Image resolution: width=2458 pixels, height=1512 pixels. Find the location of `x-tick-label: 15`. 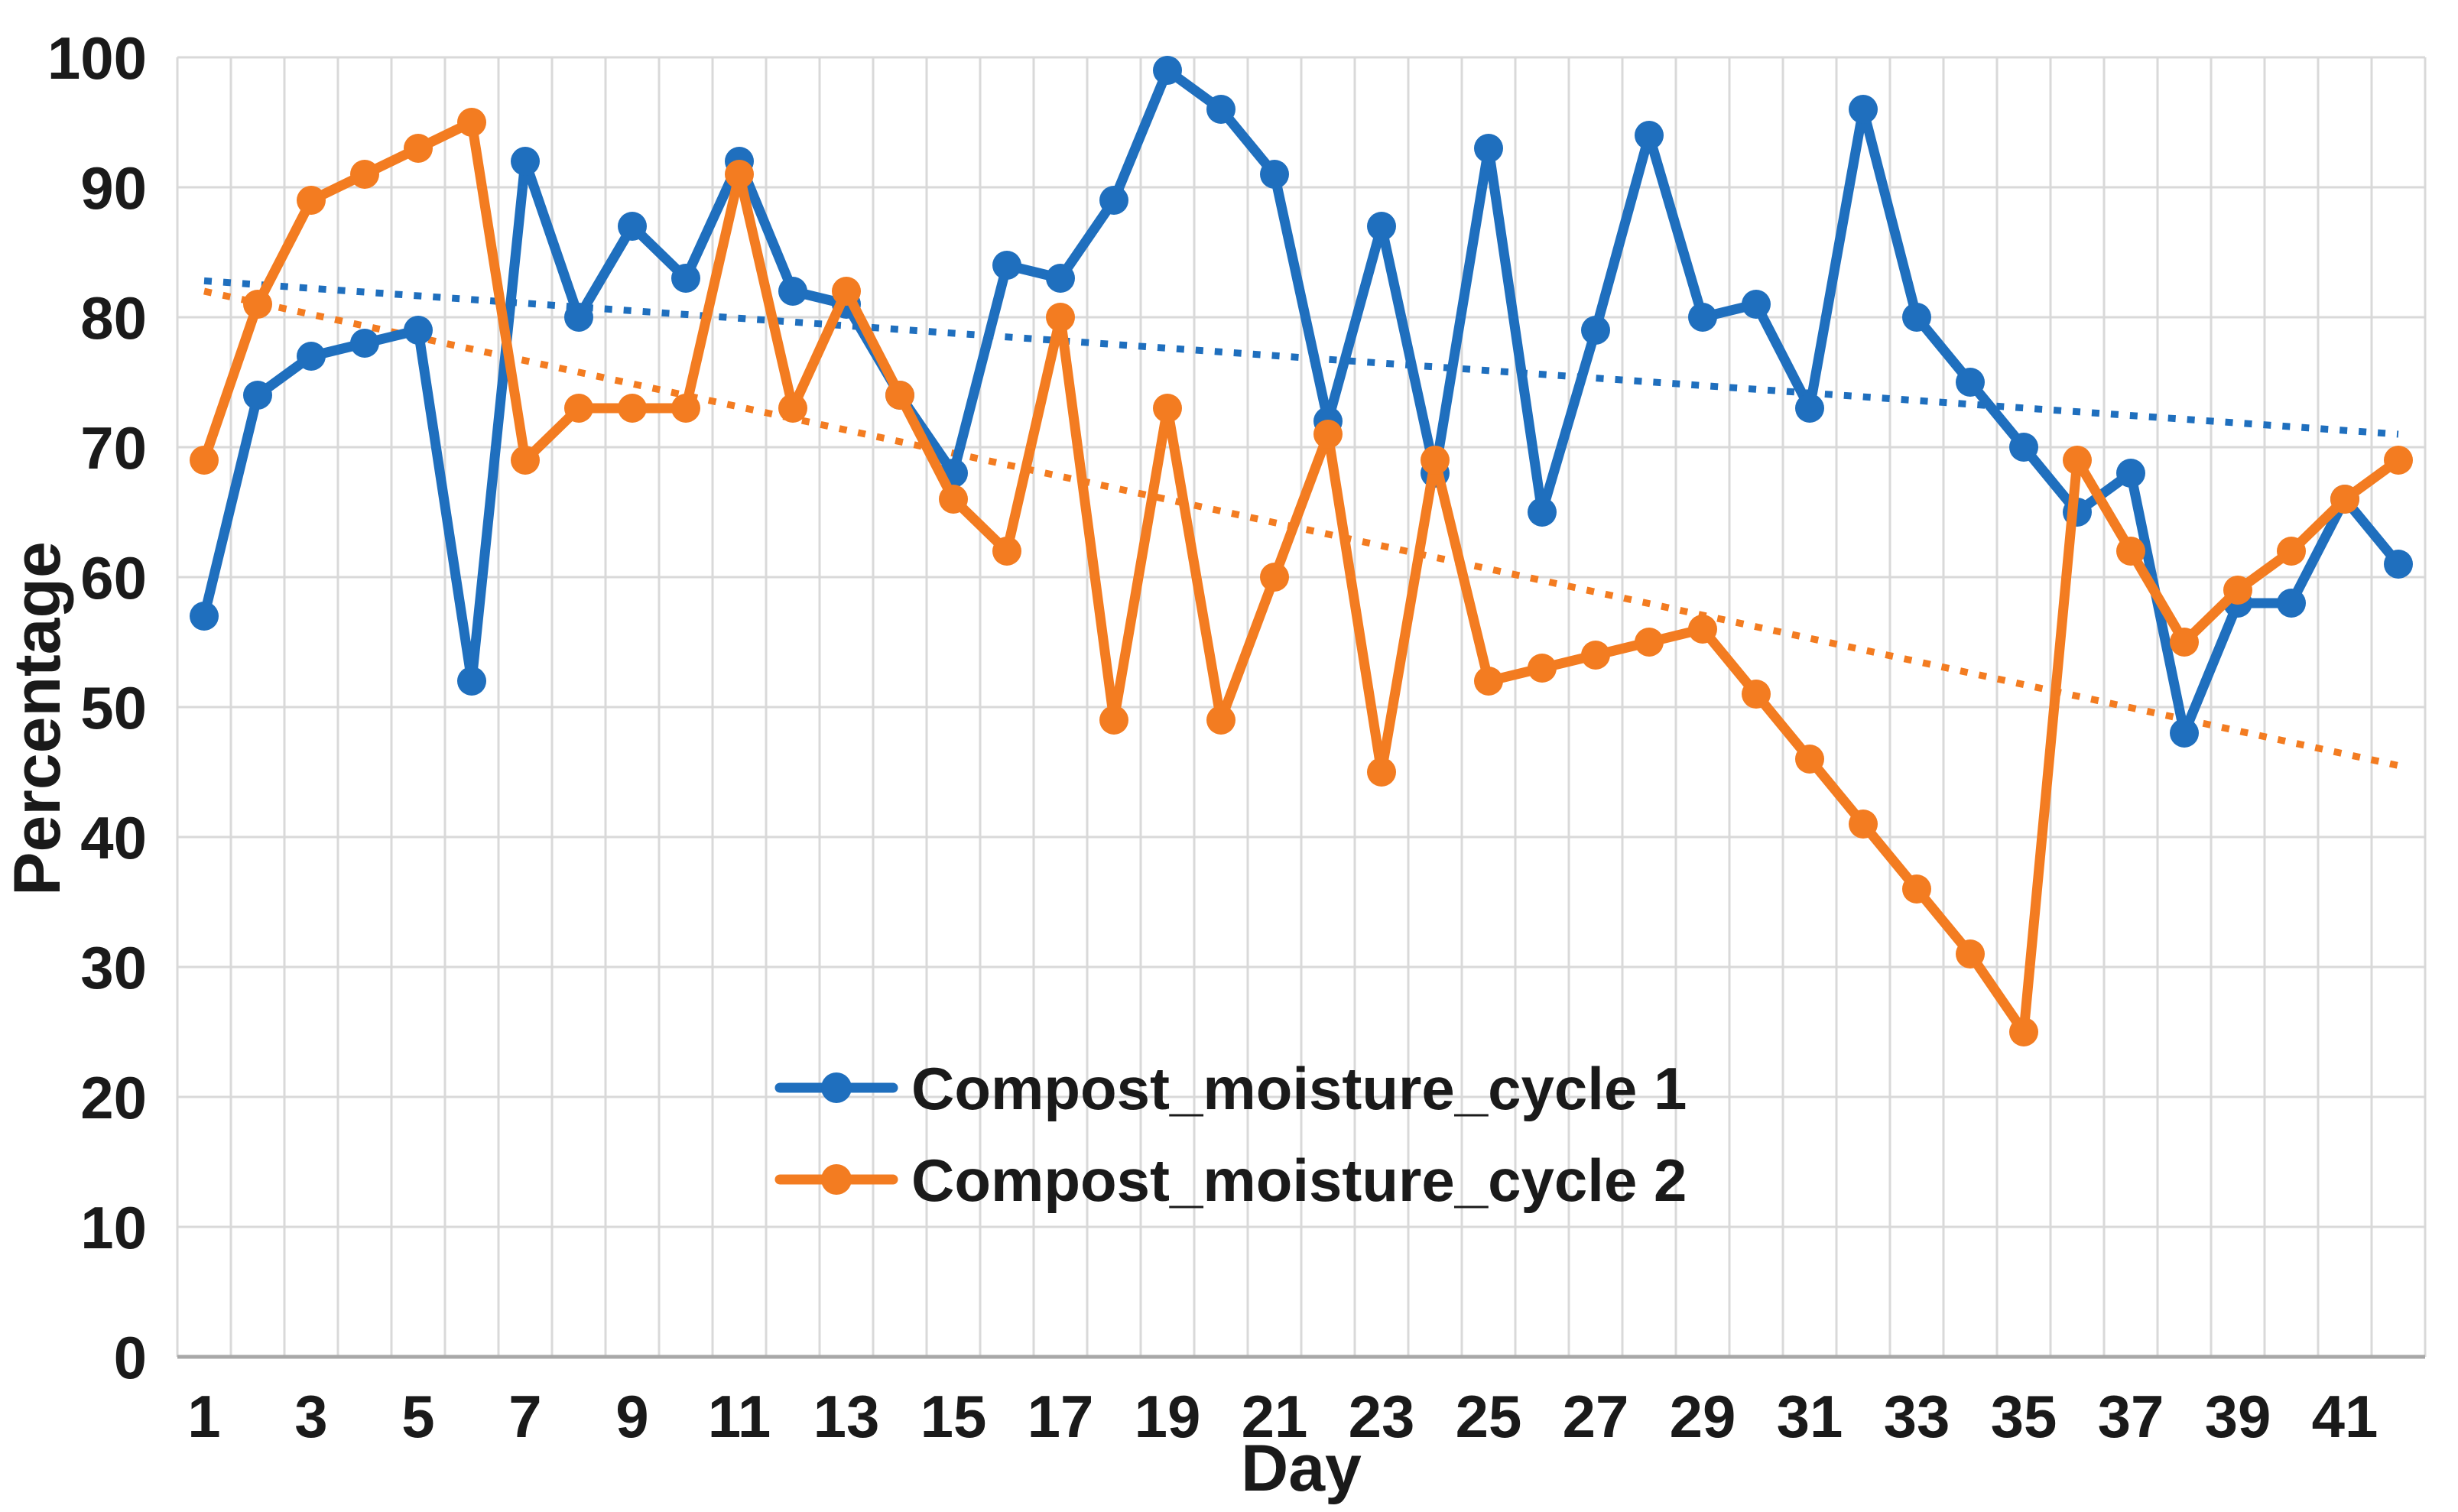

x-tick-label: 15 is located at coordinates (954, 1416).